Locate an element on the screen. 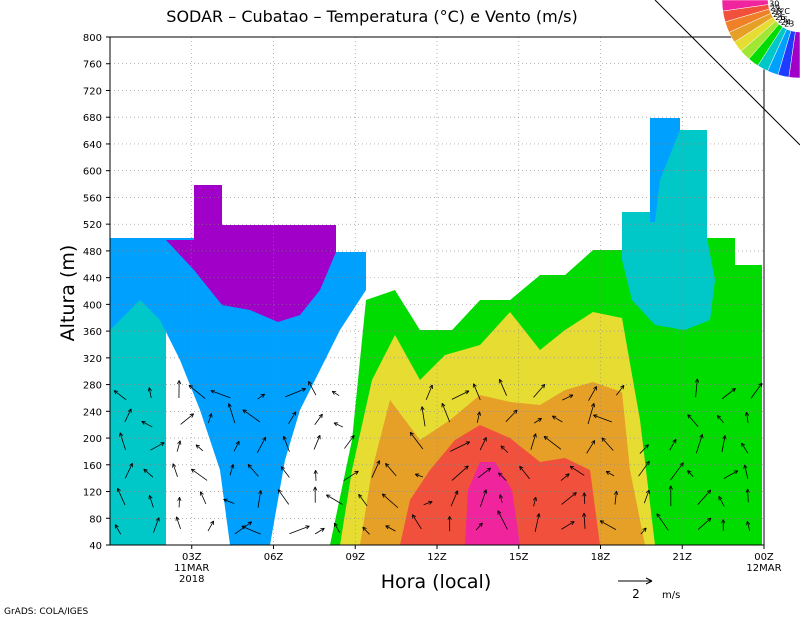 This screenshot has width=800, height=618. y-tick-label-320: 320 is located at coordinates (92, 359).